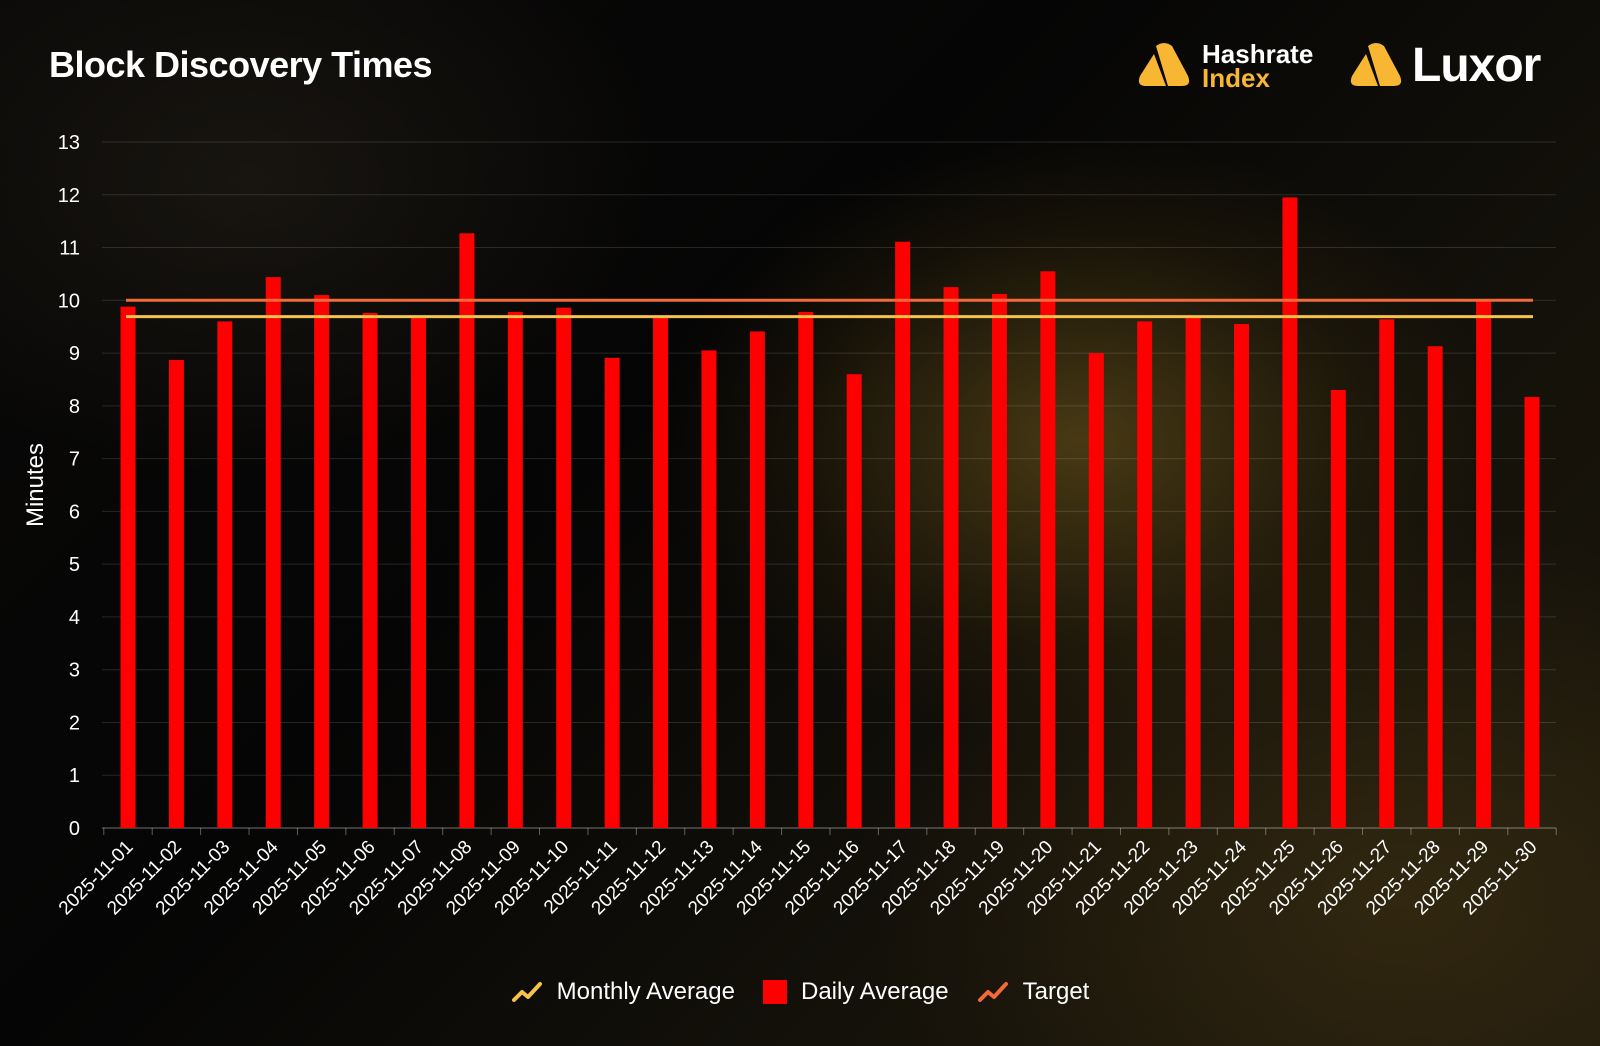 Image resolution: width=1600 pixels, height=1046 pixels. I want to click on chart-legend: Monthly Average Daily Average Target, so click(800, 992).